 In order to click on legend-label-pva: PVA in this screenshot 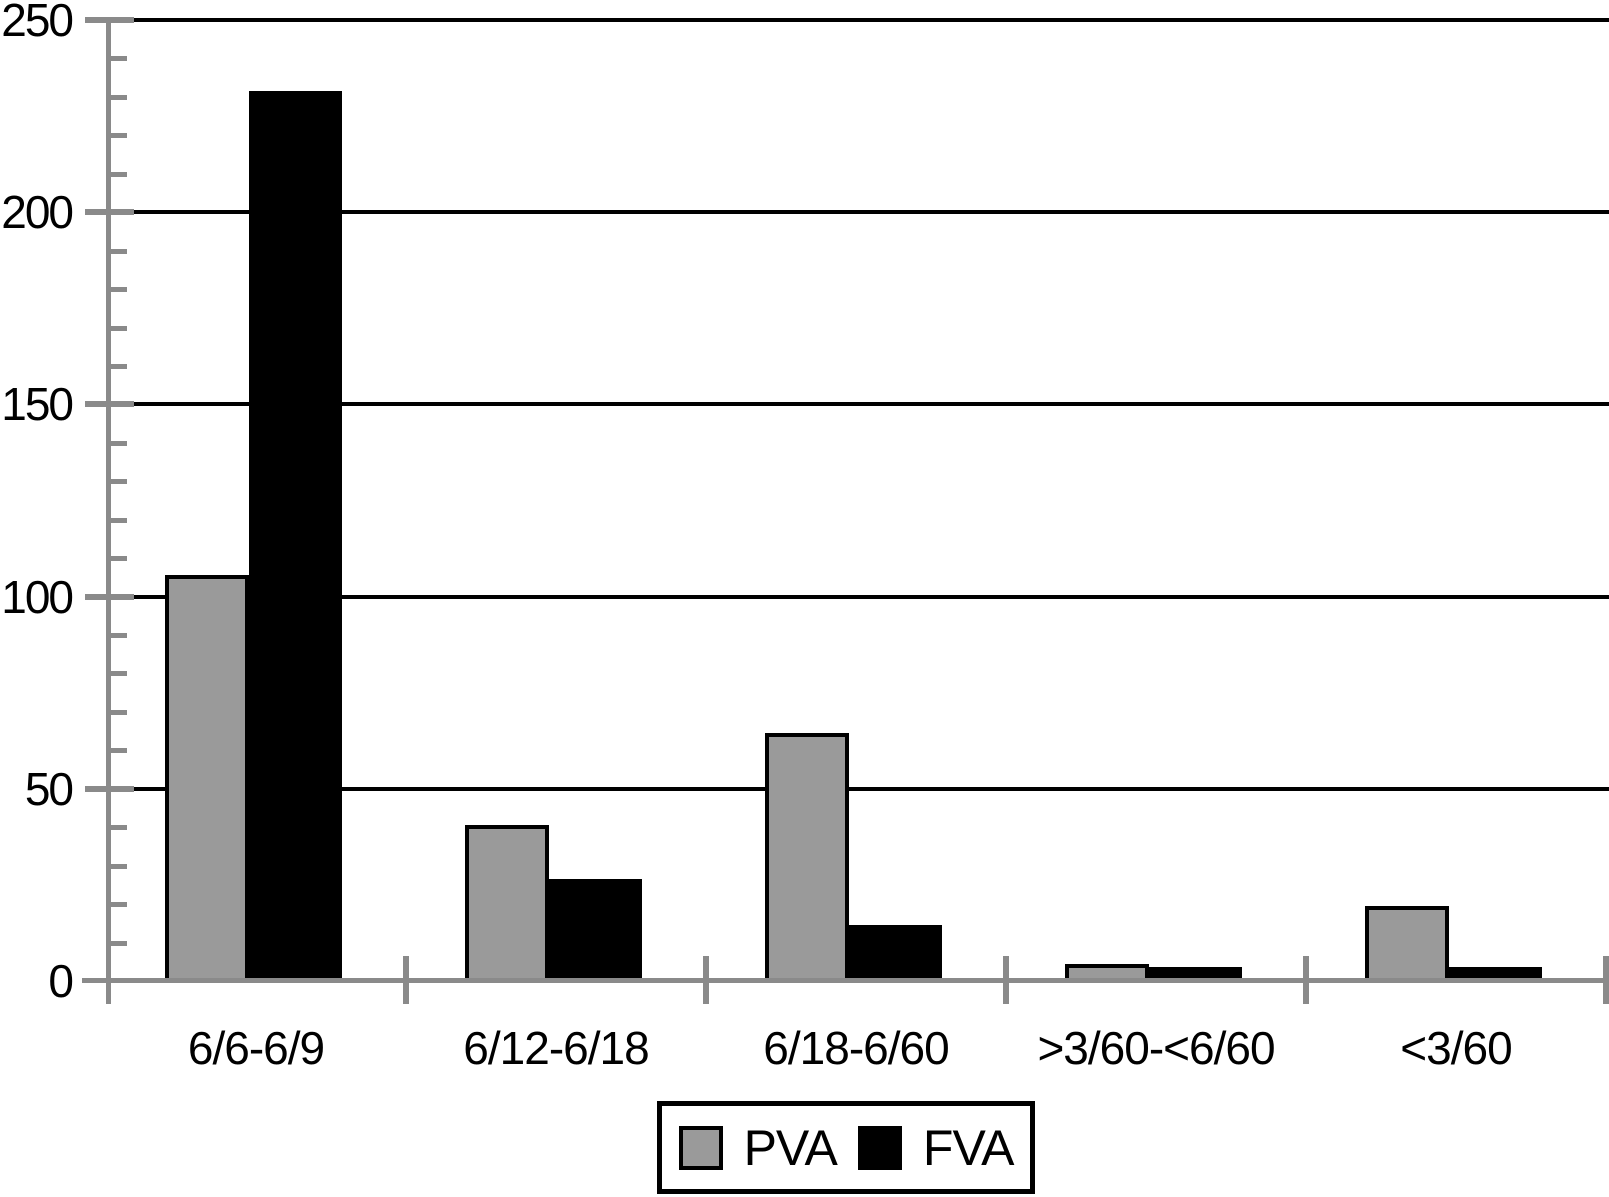, I will do `click(790, 1147)`.